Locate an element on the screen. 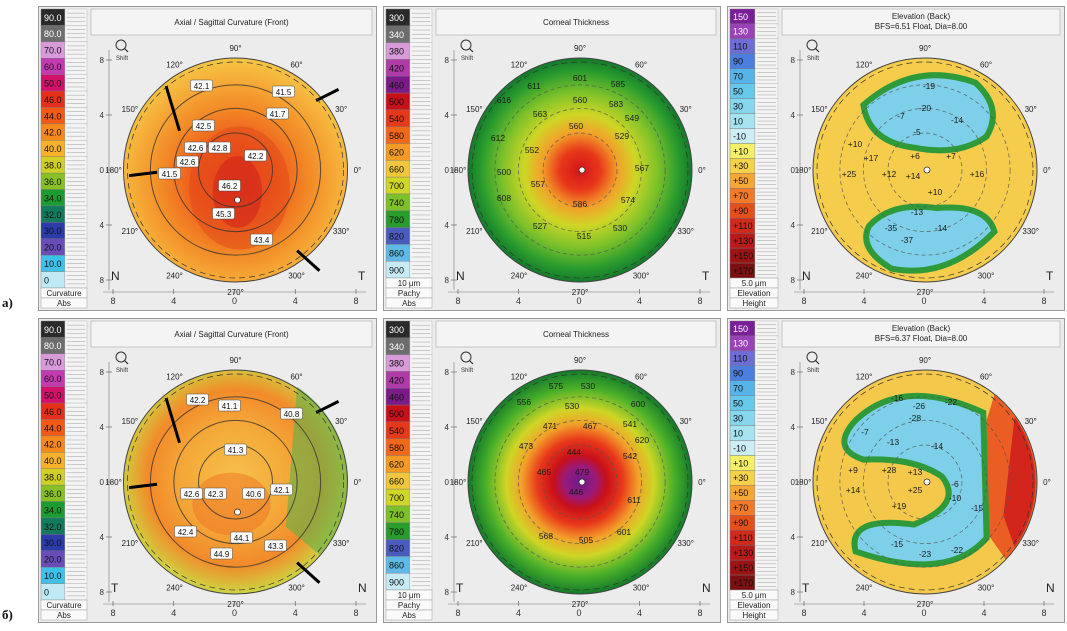 The width and height of the screenshot is (1067, 631). curvature-value: 42.3 is located at coordinates (216, 494).